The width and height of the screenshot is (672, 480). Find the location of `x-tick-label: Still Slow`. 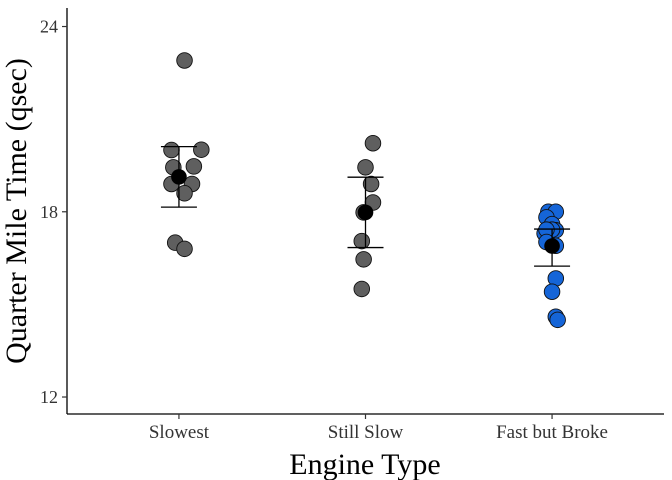

x-tick-label: Still Slow is located at coordinates (366, 432).